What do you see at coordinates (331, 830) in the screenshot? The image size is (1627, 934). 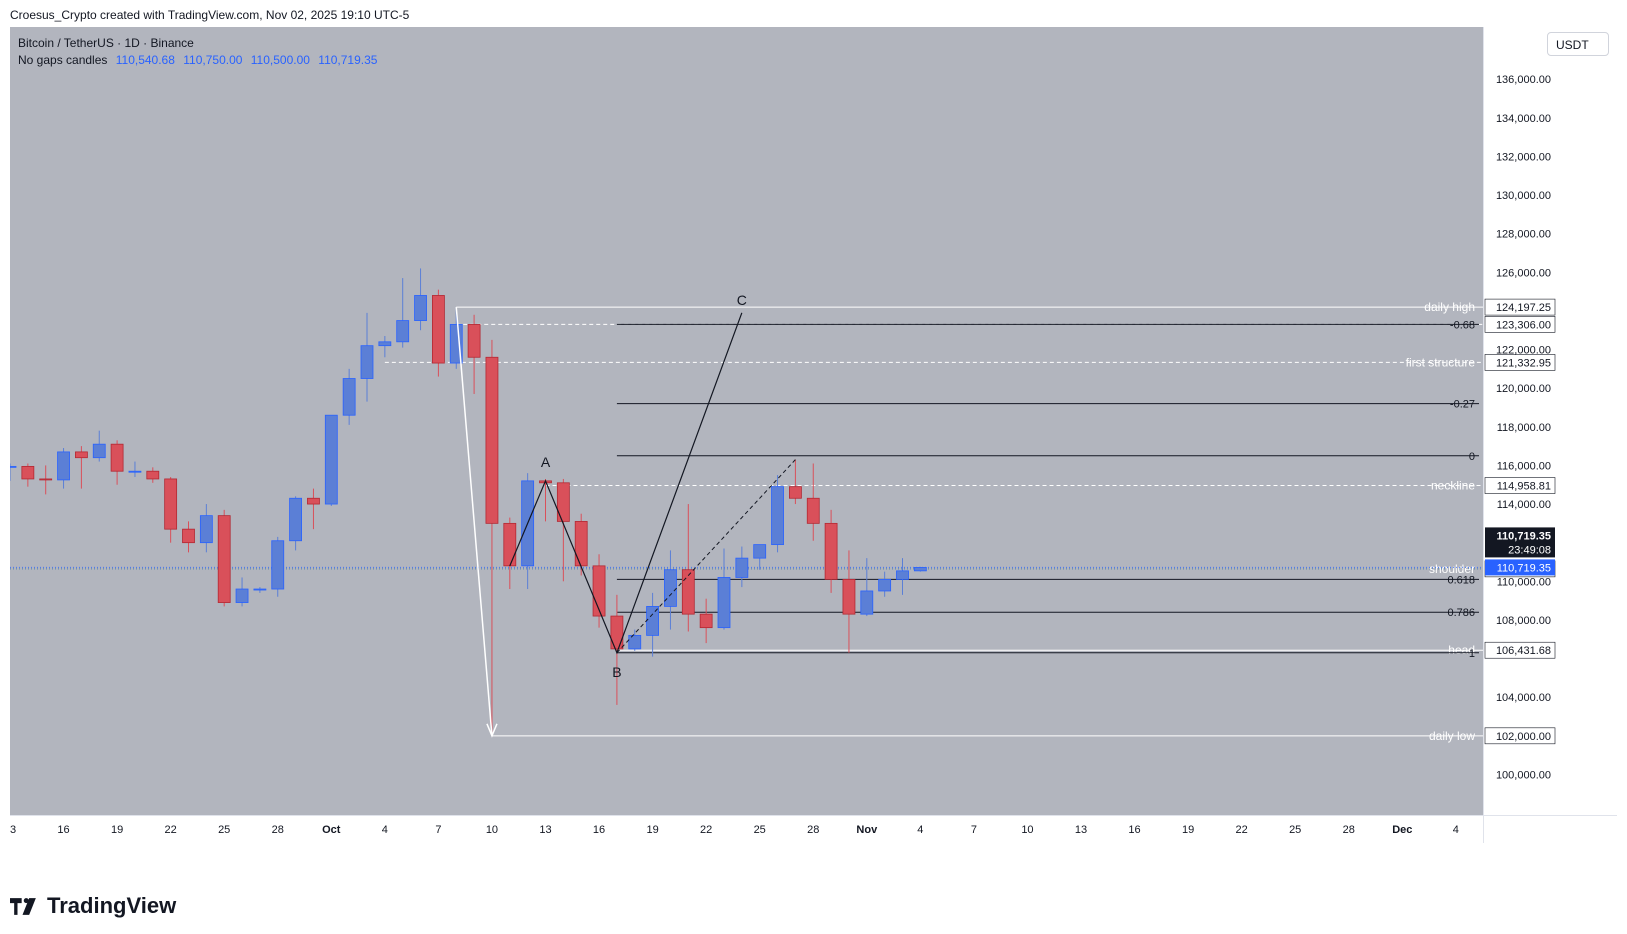 I see `time-tick-label: Oct` at bounding box center [331, 830].